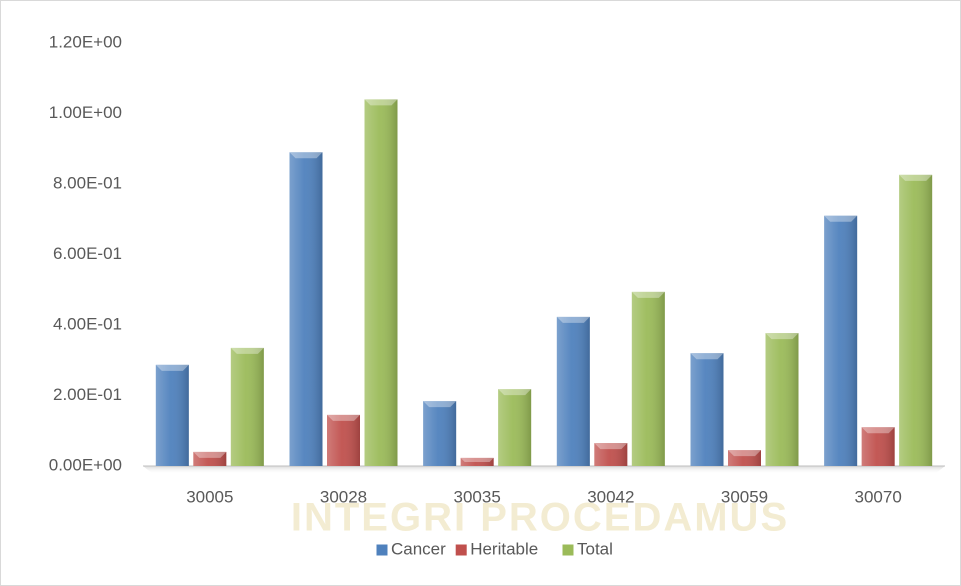  Describe the element at coordinates (878, 496) in the screenshot. I see `x-tick-label: 30070` at that location.